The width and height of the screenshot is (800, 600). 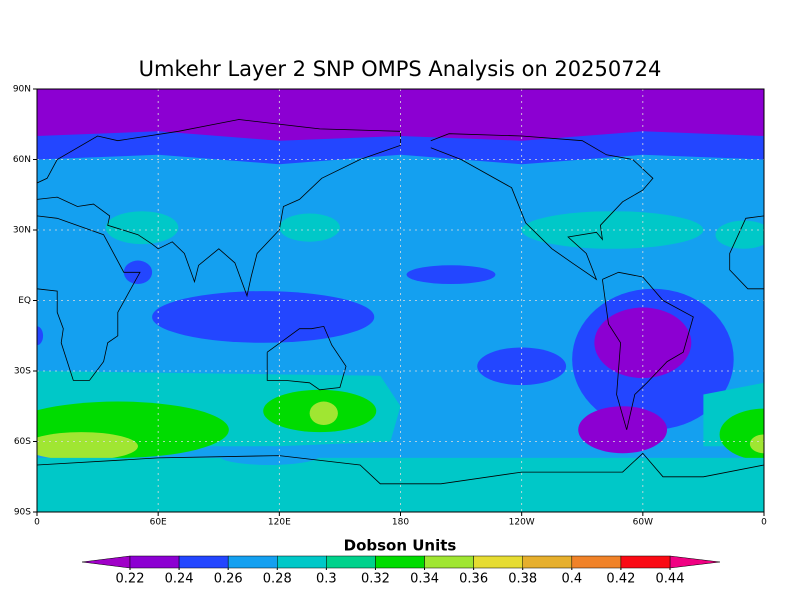 I want to click on lon-tick-label: 60E, so click(x=158, y=523).